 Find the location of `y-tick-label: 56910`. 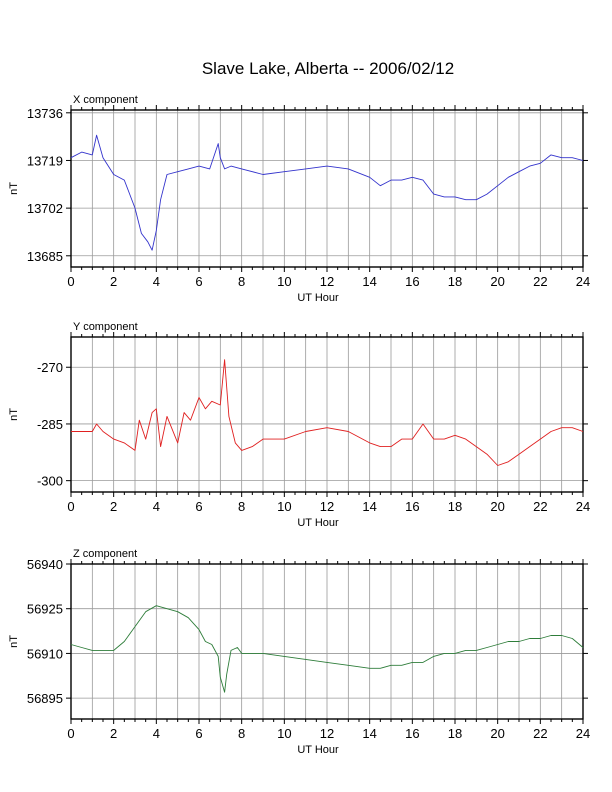

y-tick-label: 56910 is located at coordinates (45, 653).